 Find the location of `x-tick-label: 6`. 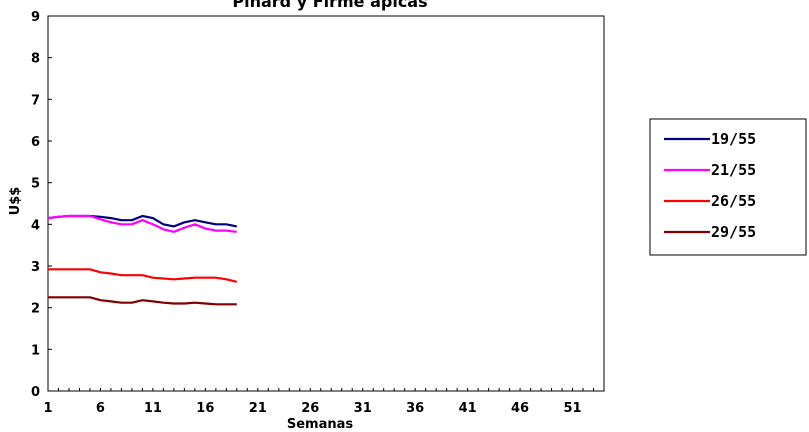

x-tick-label: 6 is located at coordinates (100, 408).